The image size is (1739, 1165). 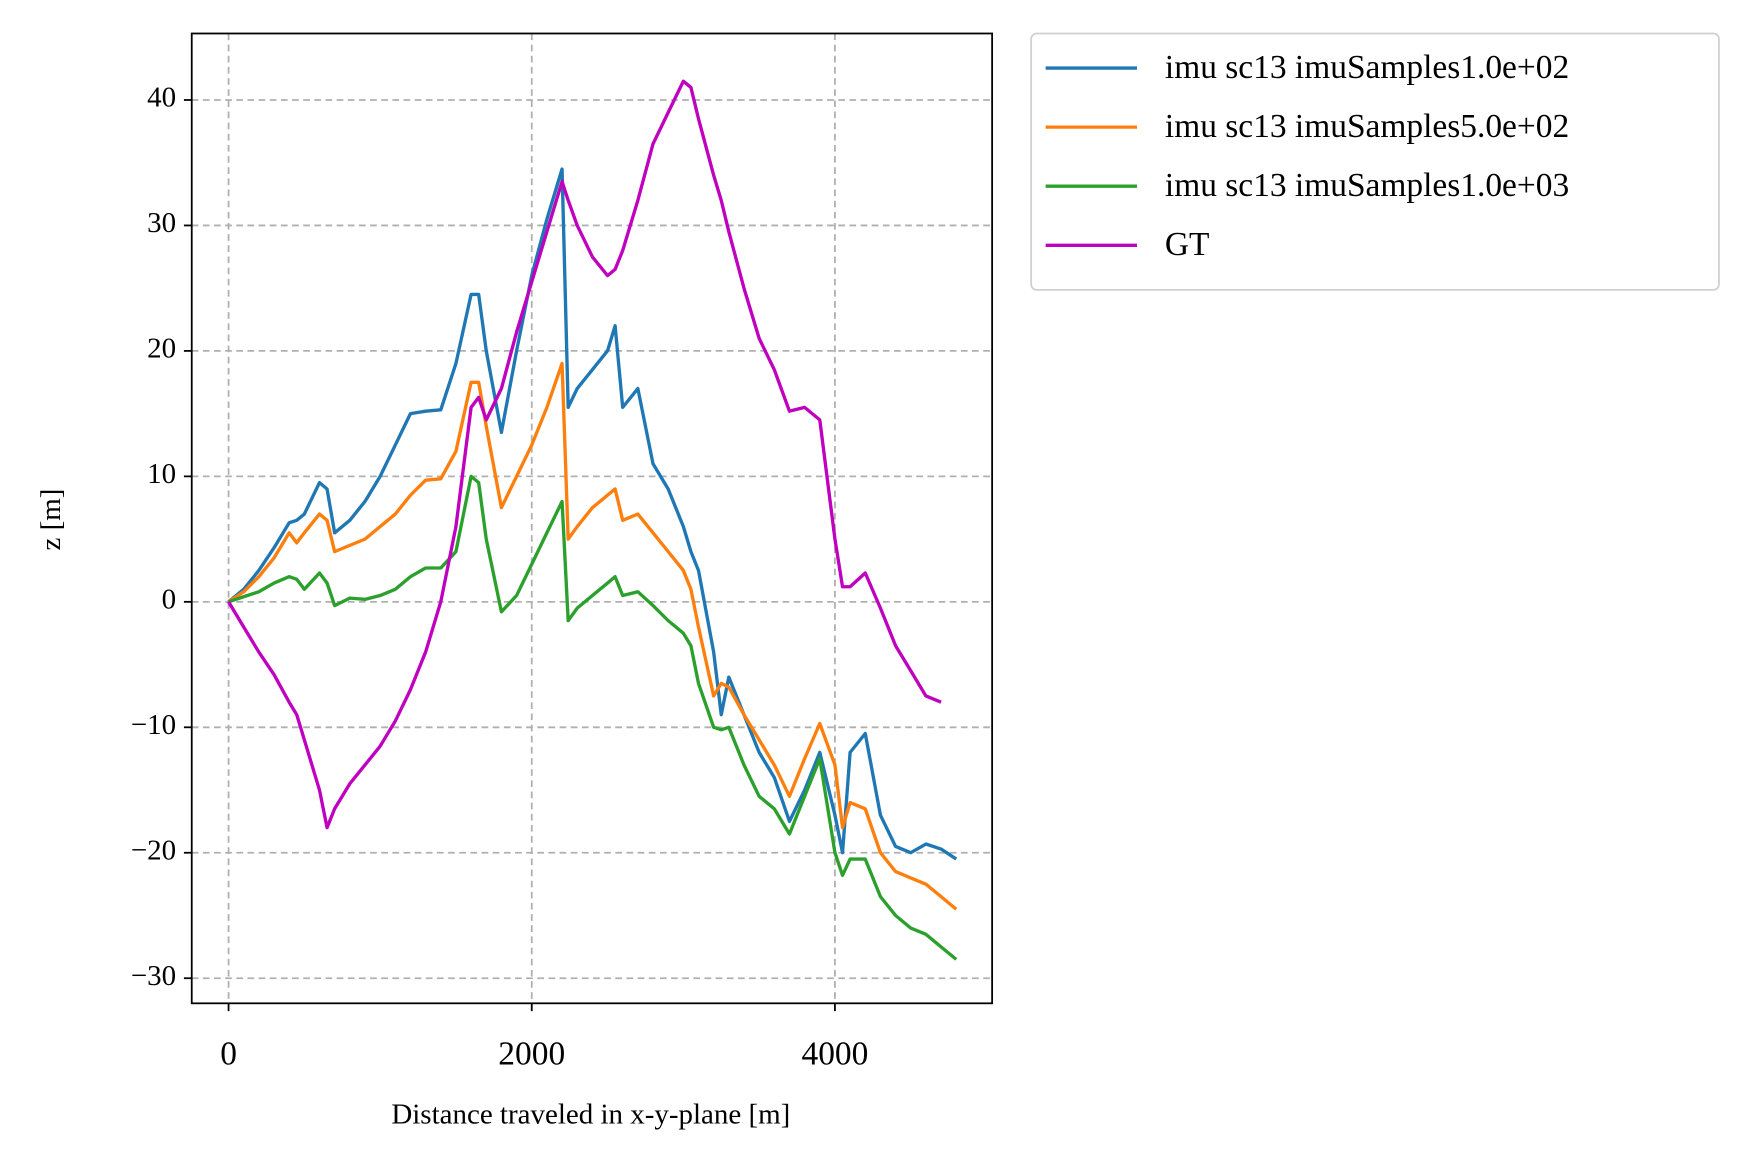 I want to click on x-tick-label: 4000, so click(x=834, y=1053).